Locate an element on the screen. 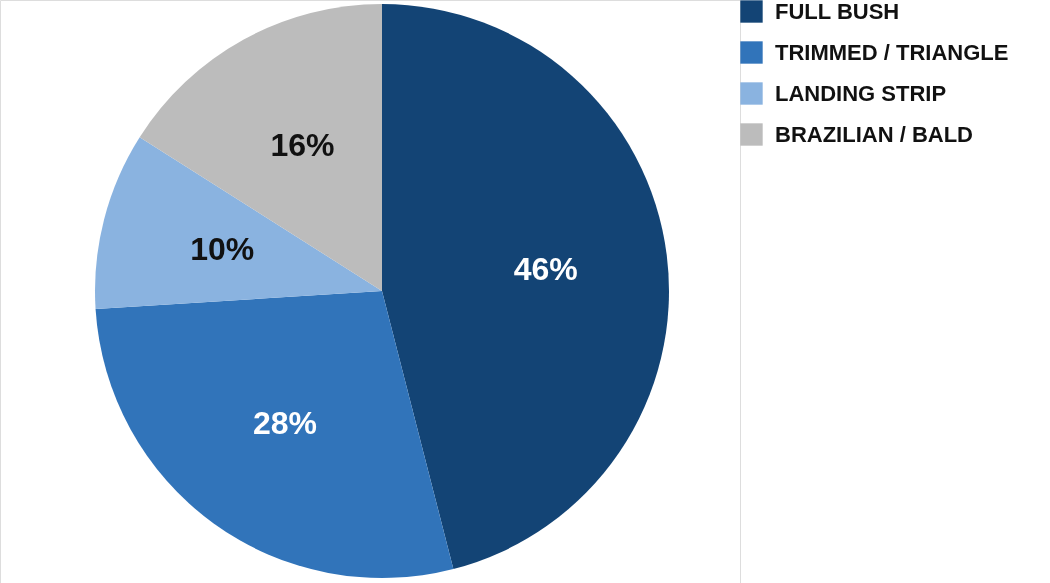 This screenshot has width=1050, height=583. data-label: 10% is located at coordinates (222, 248).